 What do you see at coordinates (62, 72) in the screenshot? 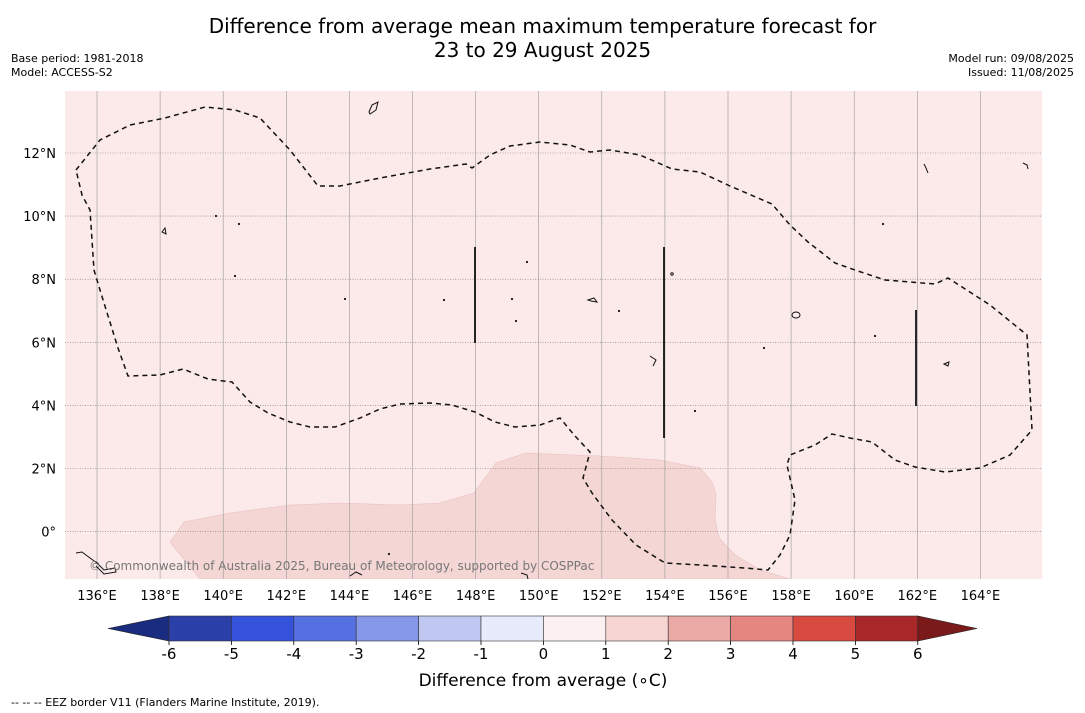
I see `model-name: Model: ACCESS-S2` at bounding box center [62, 72].